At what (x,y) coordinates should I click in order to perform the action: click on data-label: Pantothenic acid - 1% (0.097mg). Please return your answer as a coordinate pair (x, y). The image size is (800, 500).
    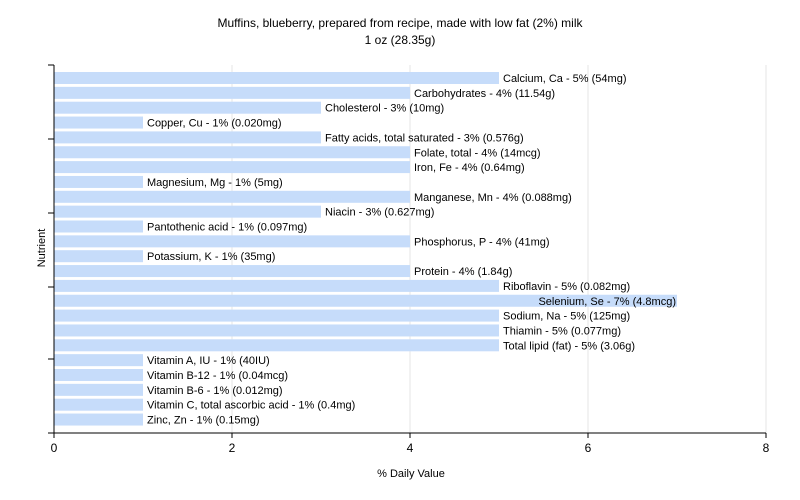
    Looking at the image, I should click on (227, 228).